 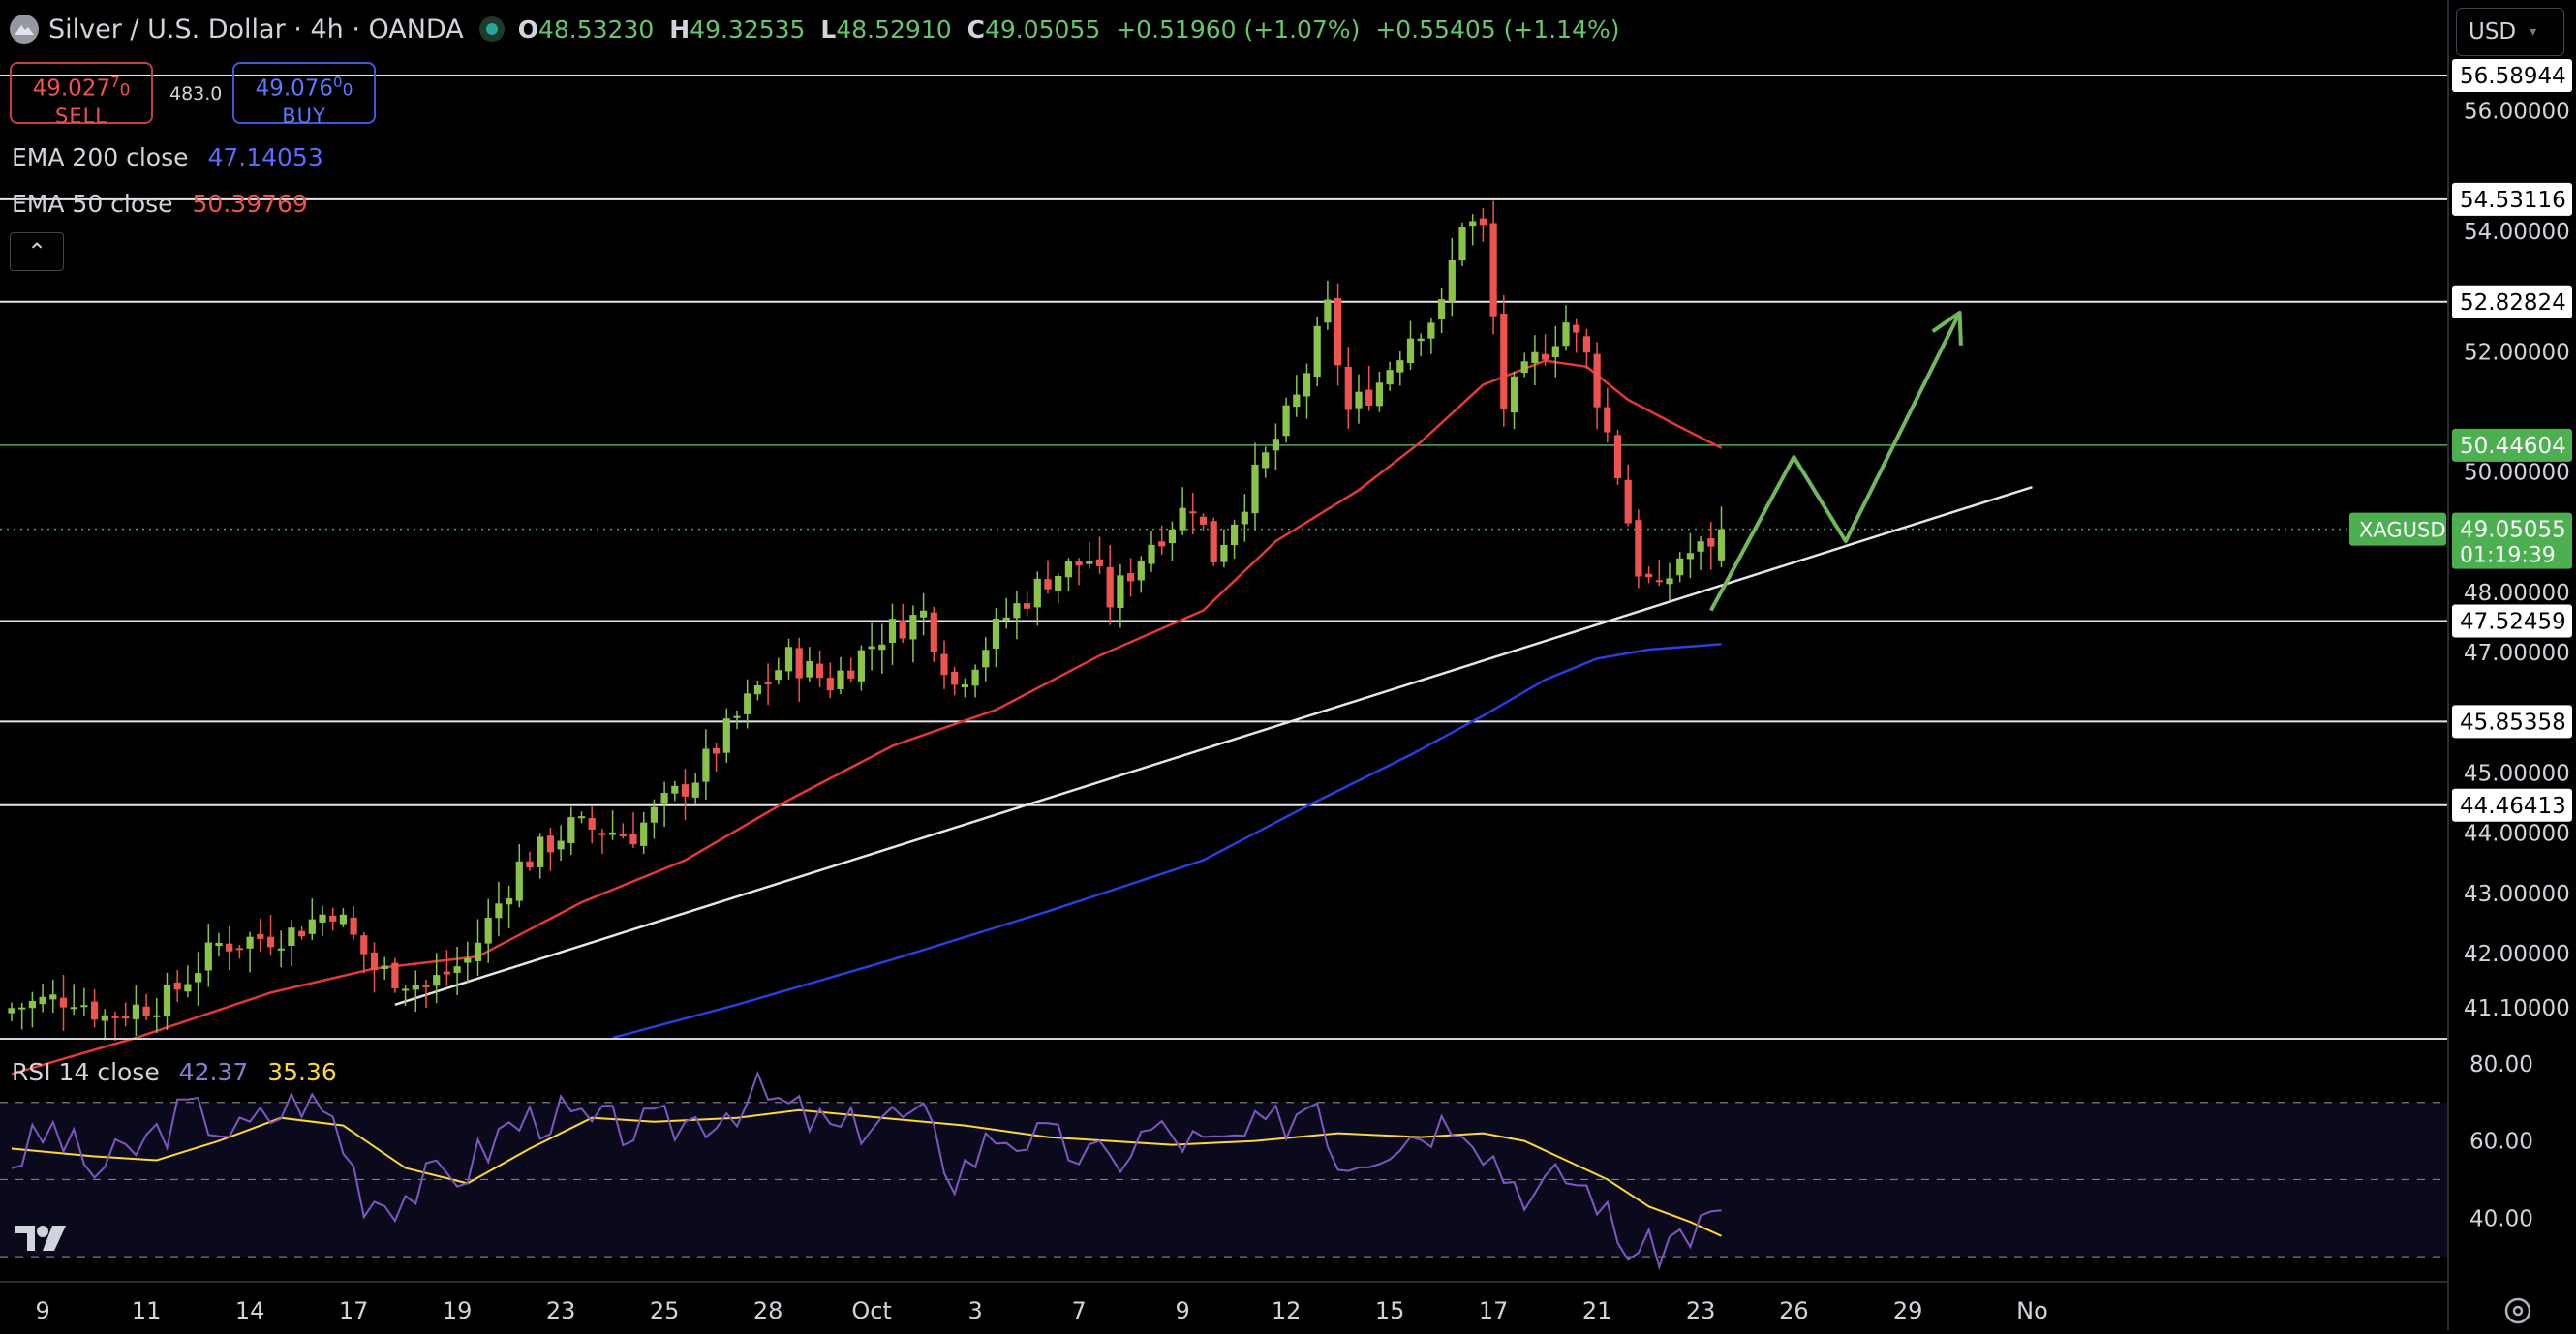 I want to click on rsi-ma-line, so click(x=866, y=1172).